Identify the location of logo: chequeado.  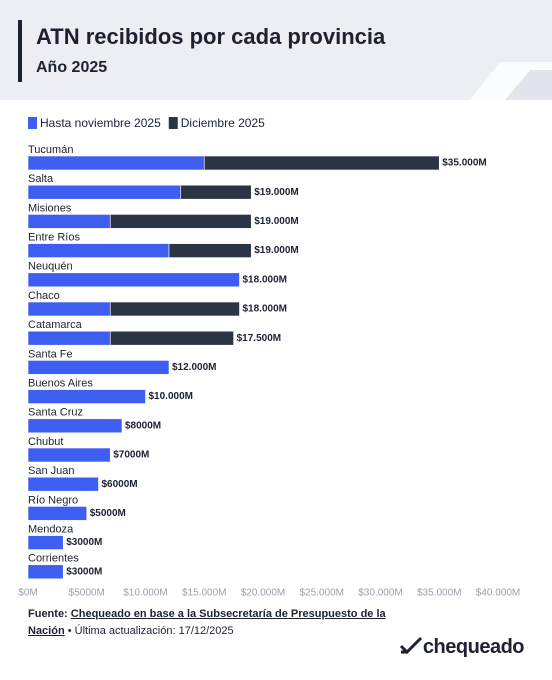
(462, 647).